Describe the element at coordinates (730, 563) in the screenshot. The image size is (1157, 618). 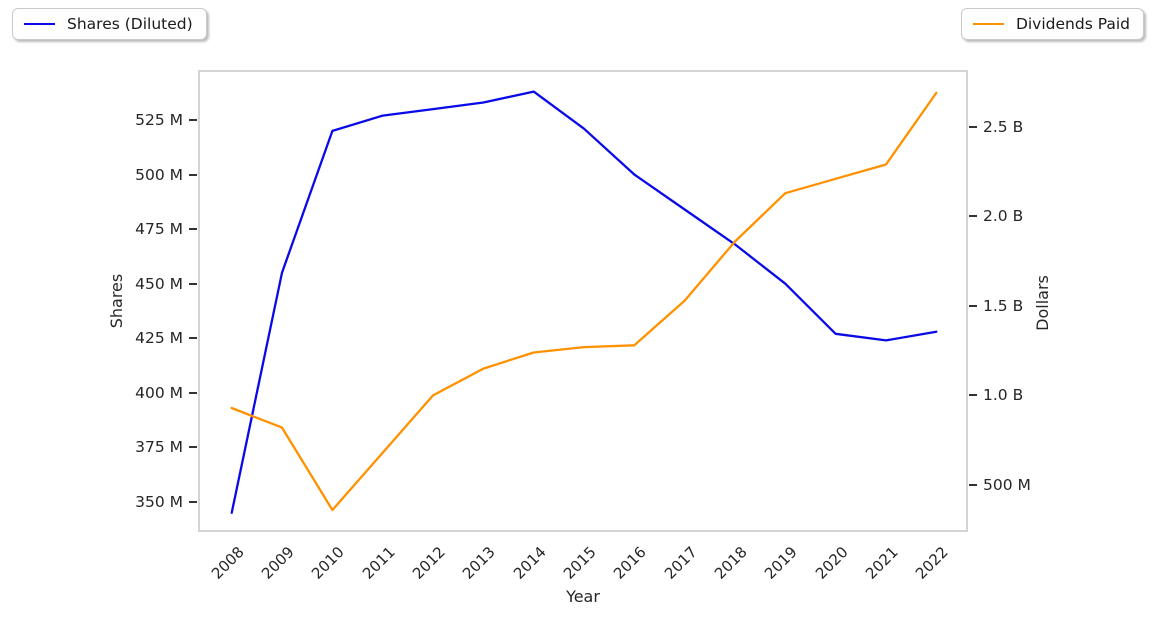
I see `x-axis-tick-label: 2018` at that location.